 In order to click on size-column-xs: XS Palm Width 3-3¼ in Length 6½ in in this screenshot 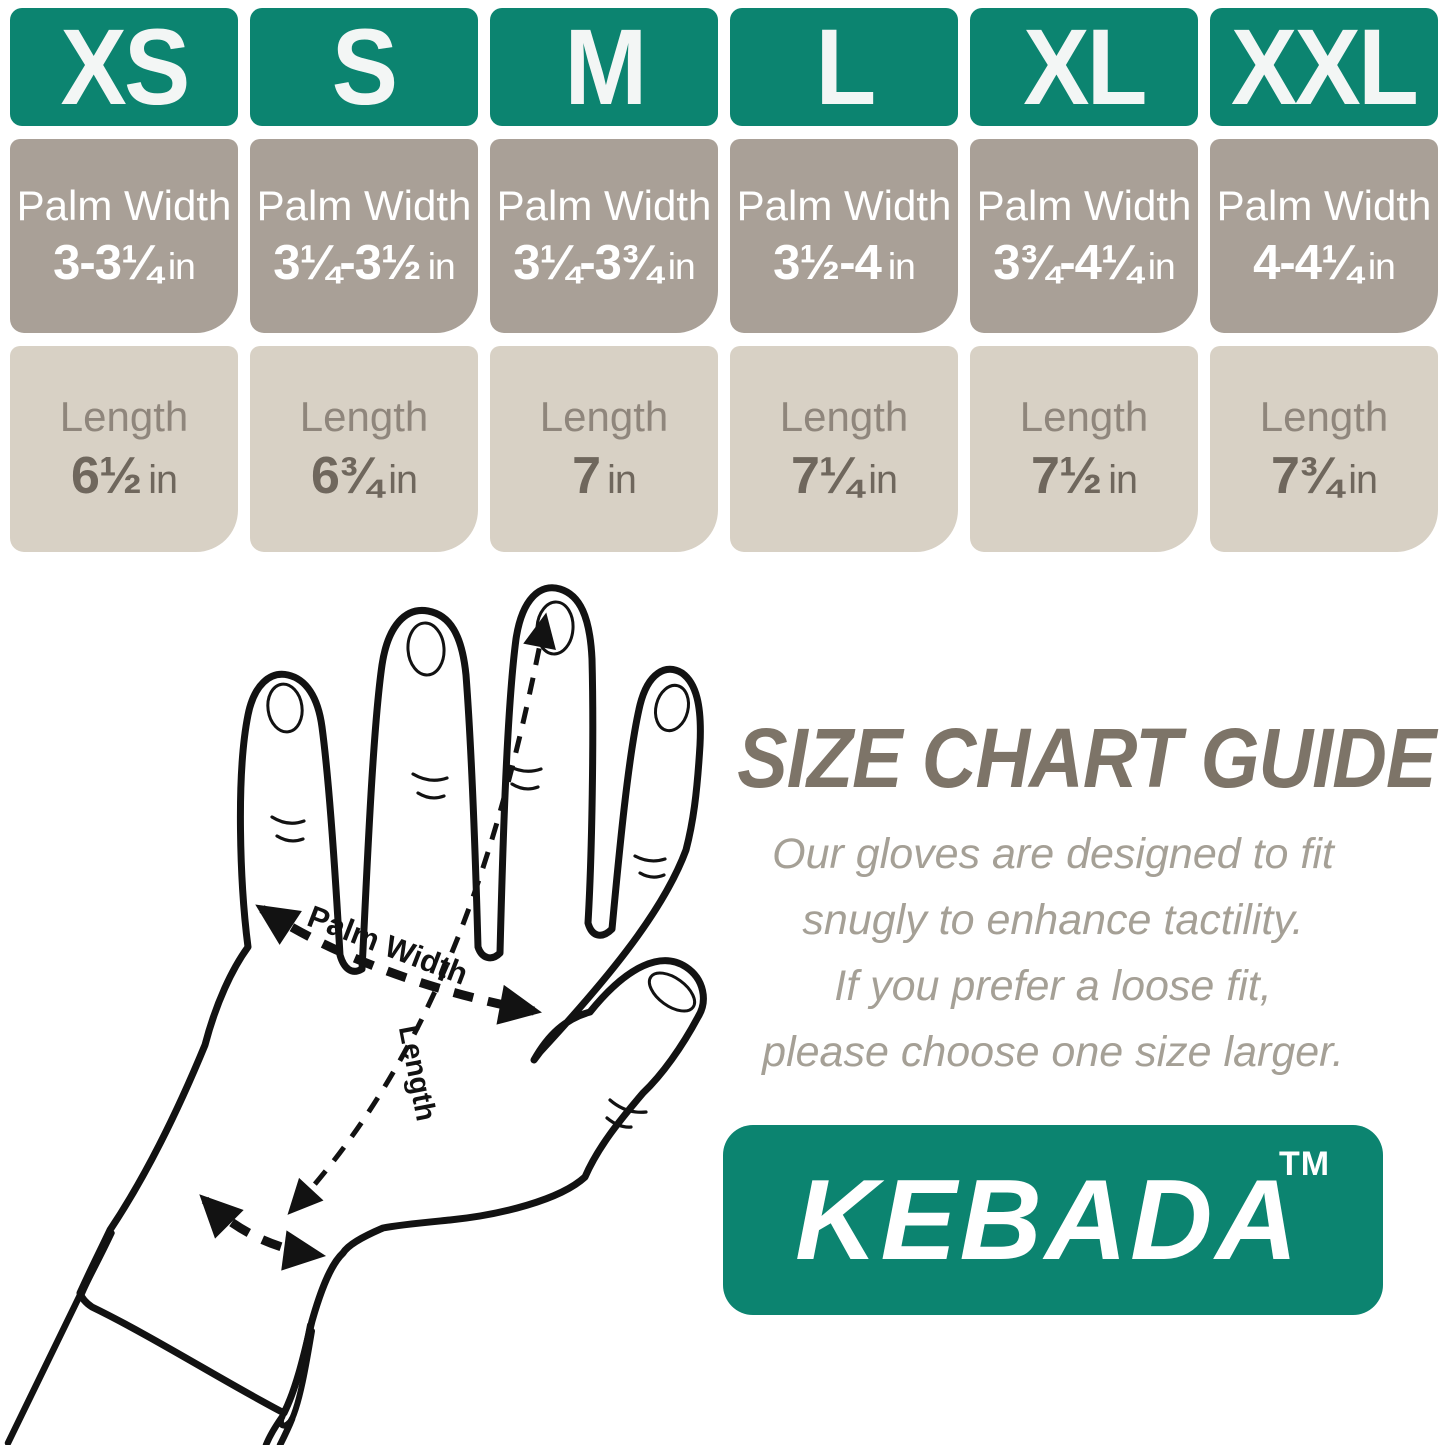, I will do `click(124, 280)`.